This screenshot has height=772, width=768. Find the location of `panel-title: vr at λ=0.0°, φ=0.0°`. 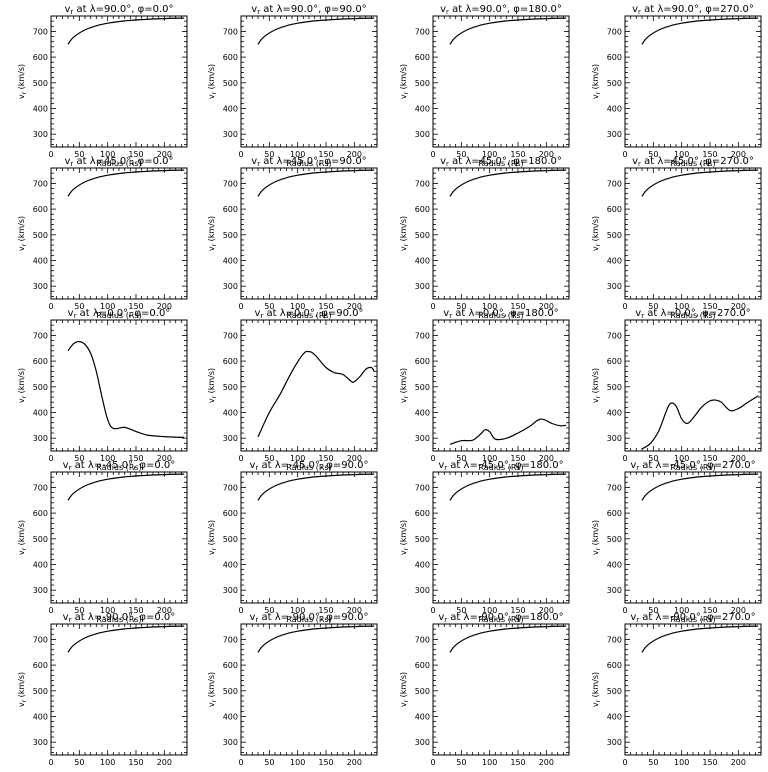

panel-title: vr at λ=0.0°, φ=0.0° is located at coordinates (119, 314).